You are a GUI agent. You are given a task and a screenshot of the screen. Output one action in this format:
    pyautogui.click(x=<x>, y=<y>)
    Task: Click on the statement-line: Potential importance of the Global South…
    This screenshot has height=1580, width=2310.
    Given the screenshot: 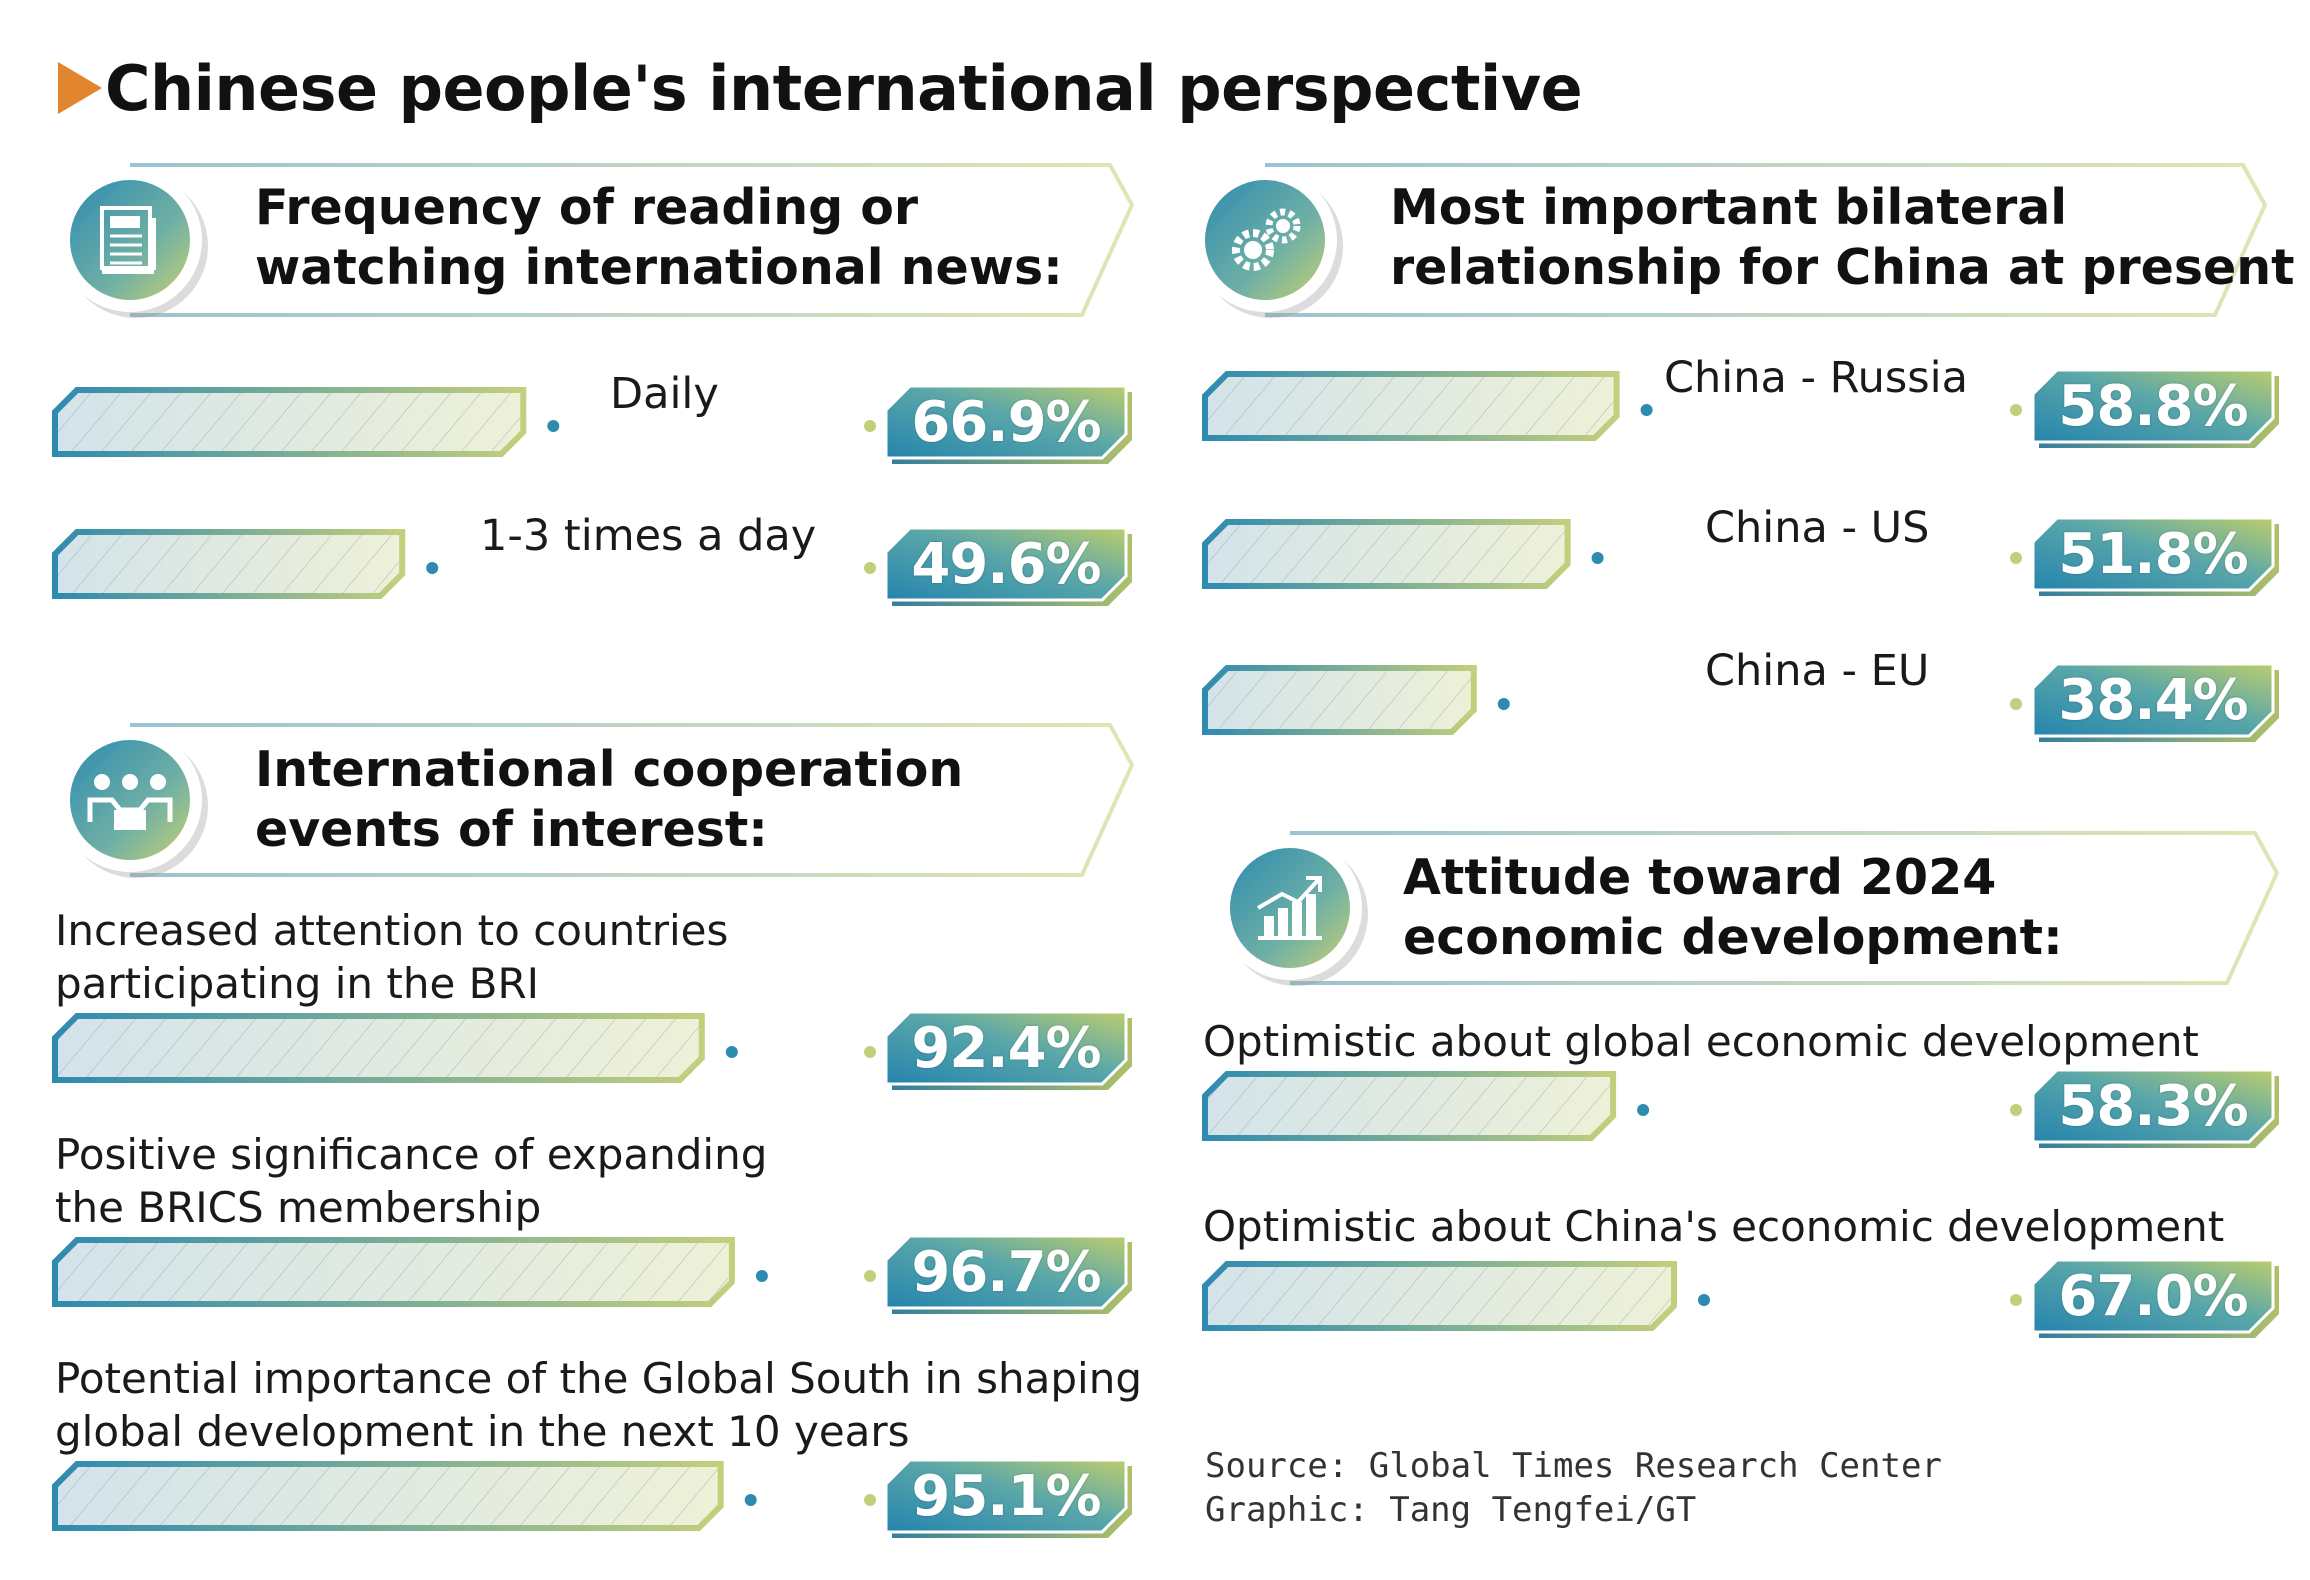 What is the action you would take?
    pyautogui.click(x=598, y=1378)
    